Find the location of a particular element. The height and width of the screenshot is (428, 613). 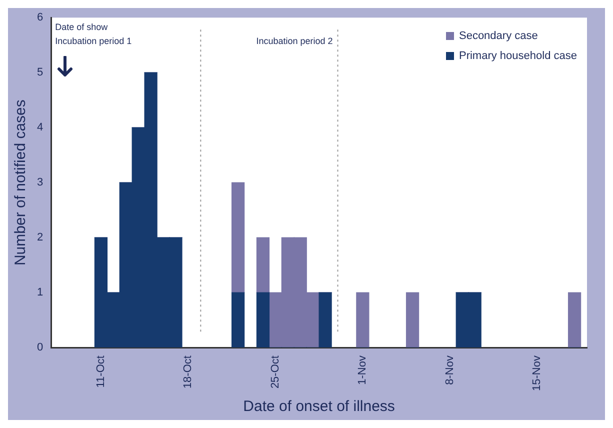

y-tick-label: 5 is located at coordinates (40, 72).